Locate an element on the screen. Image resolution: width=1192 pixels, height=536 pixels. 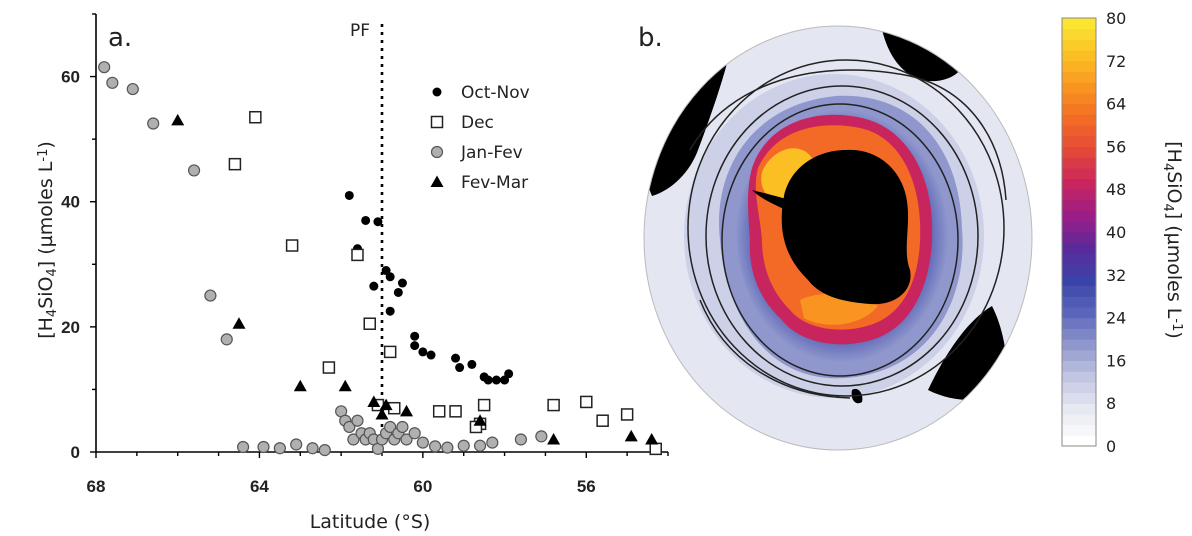
y-ticks: 0 20 40 60 is located at coordinates (78, 237).